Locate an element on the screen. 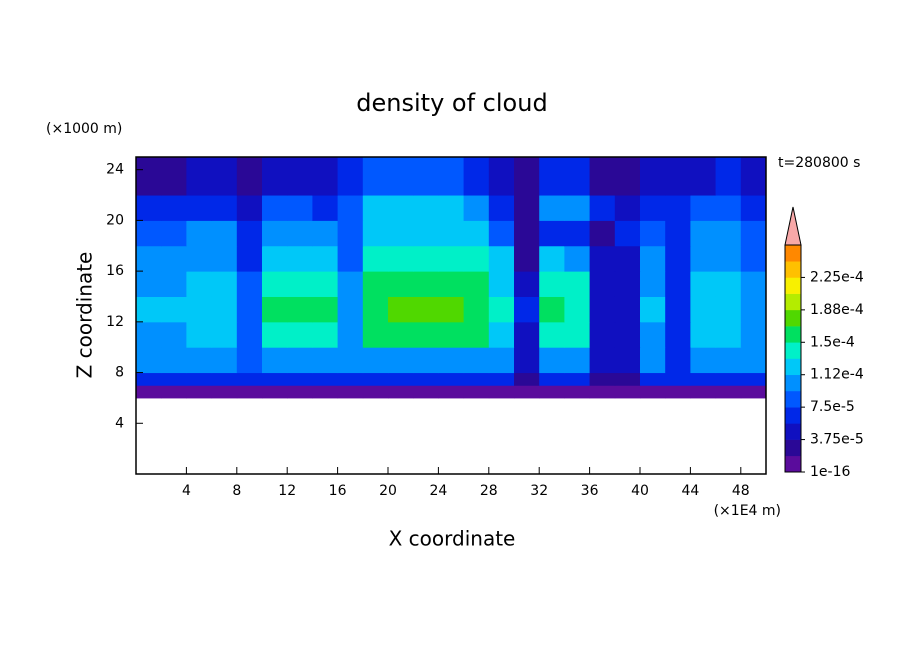  x-unit: (×1E4 m) is located at coordinates (747, 511).